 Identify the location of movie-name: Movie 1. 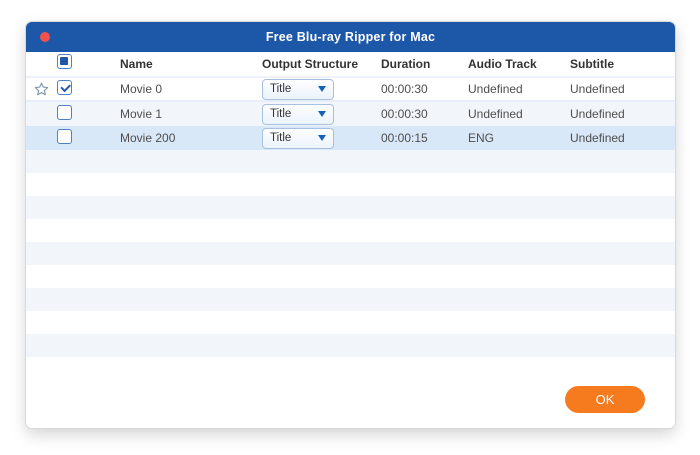
(141, 114).